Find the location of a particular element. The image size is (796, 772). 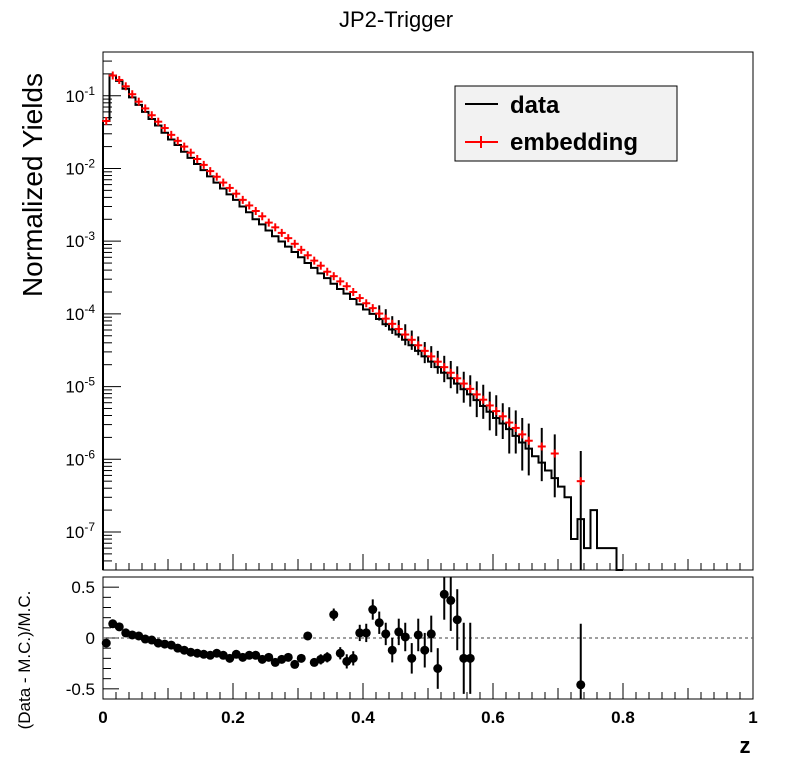

x-tick-label: 0.8 is located at coordinates (623, 717).